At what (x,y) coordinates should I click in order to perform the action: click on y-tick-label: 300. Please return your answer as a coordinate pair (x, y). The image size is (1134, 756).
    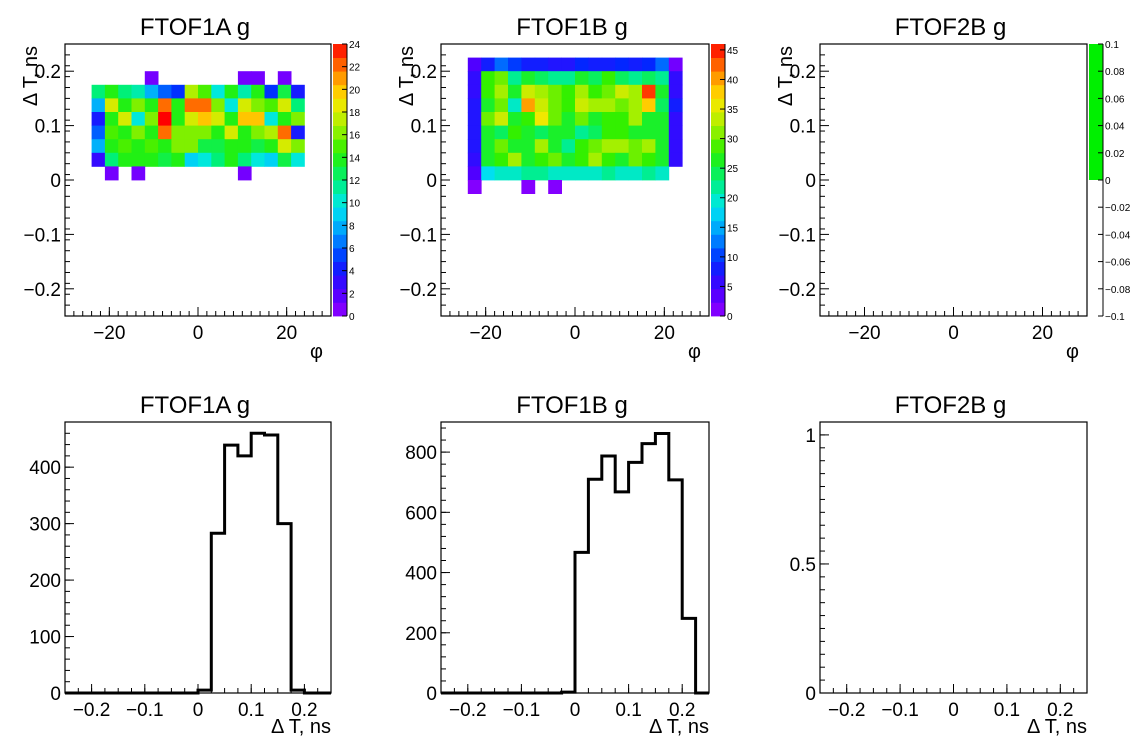
    Looking at the image, I should click on (45, 525).